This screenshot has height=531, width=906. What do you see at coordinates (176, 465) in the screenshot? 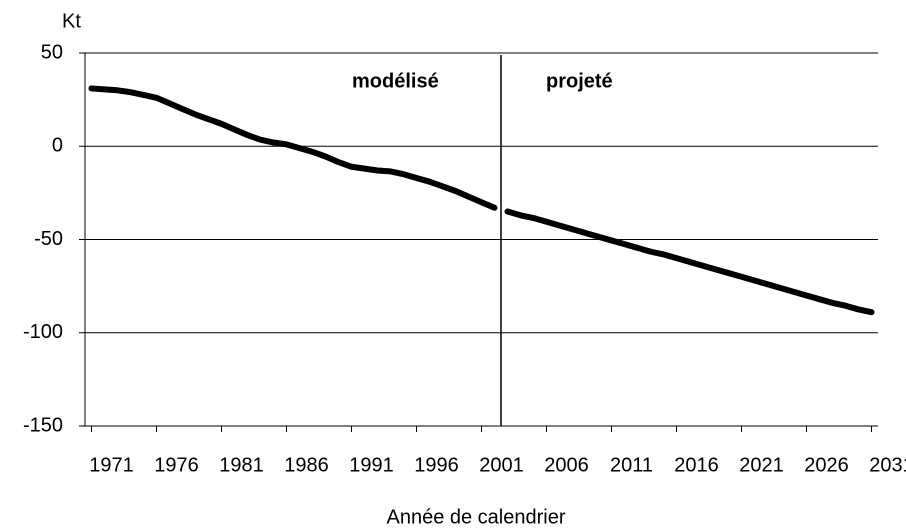
I see `x-tick-label: 1976` at bounding box center [176, 465].